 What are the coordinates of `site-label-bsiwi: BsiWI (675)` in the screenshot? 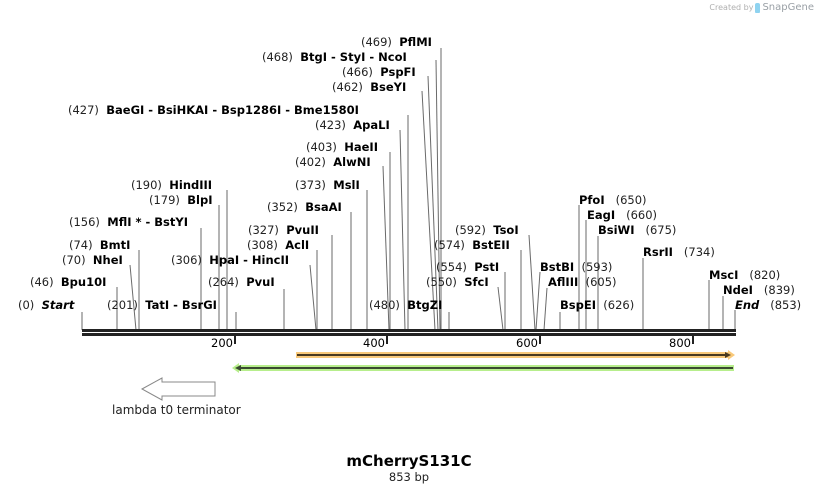 It's located at (637, 230).